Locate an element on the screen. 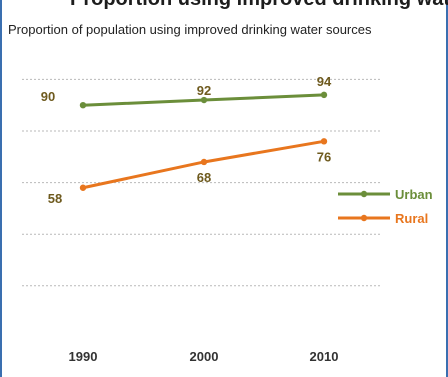 The width and height of the screenshot is (448, 377). x-tick-label: 1990 is located at coordinates (83, 356).